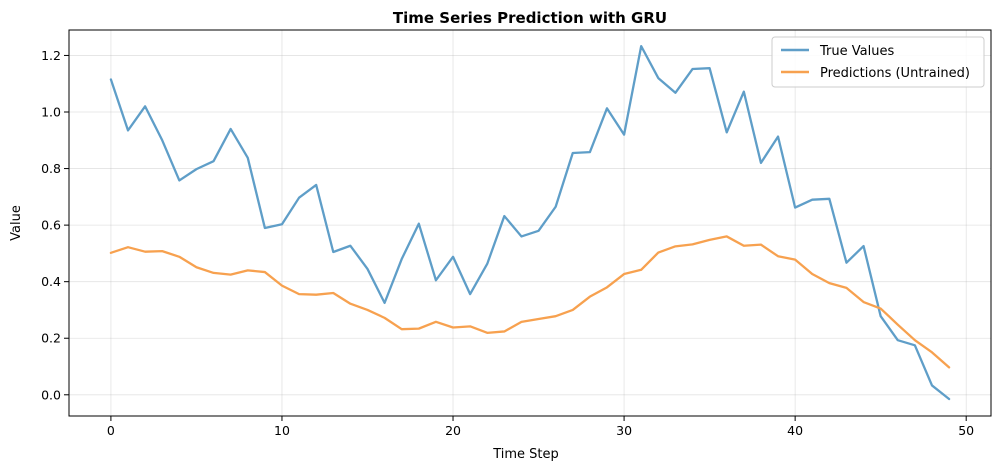 This screenshot has width=1001, height=470. What do you see at coordinates (895, 73) in the screenshot?
I see `legend-label-predictions: Predictions (Untrained)` at bounding box center [895, 73].